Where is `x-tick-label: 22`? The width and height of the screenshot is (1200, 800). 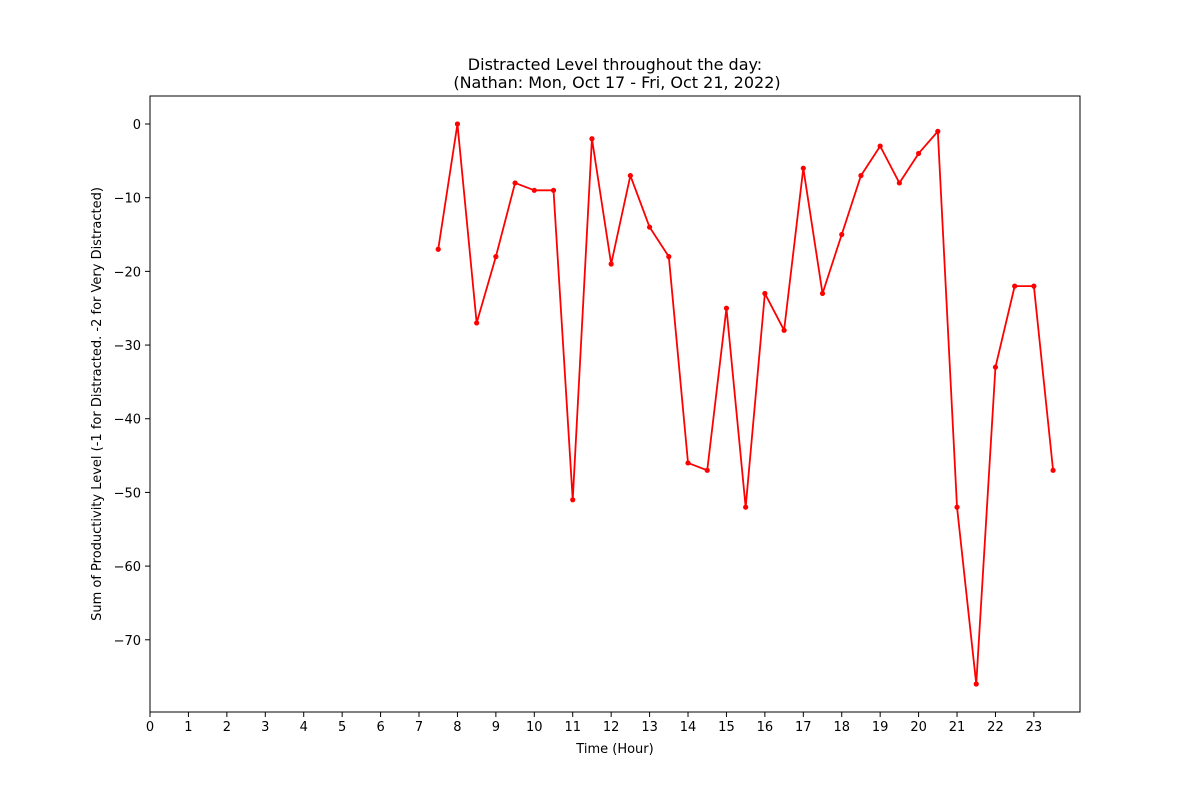
x-tick-label: 22 is located at coordinates (995, 727).